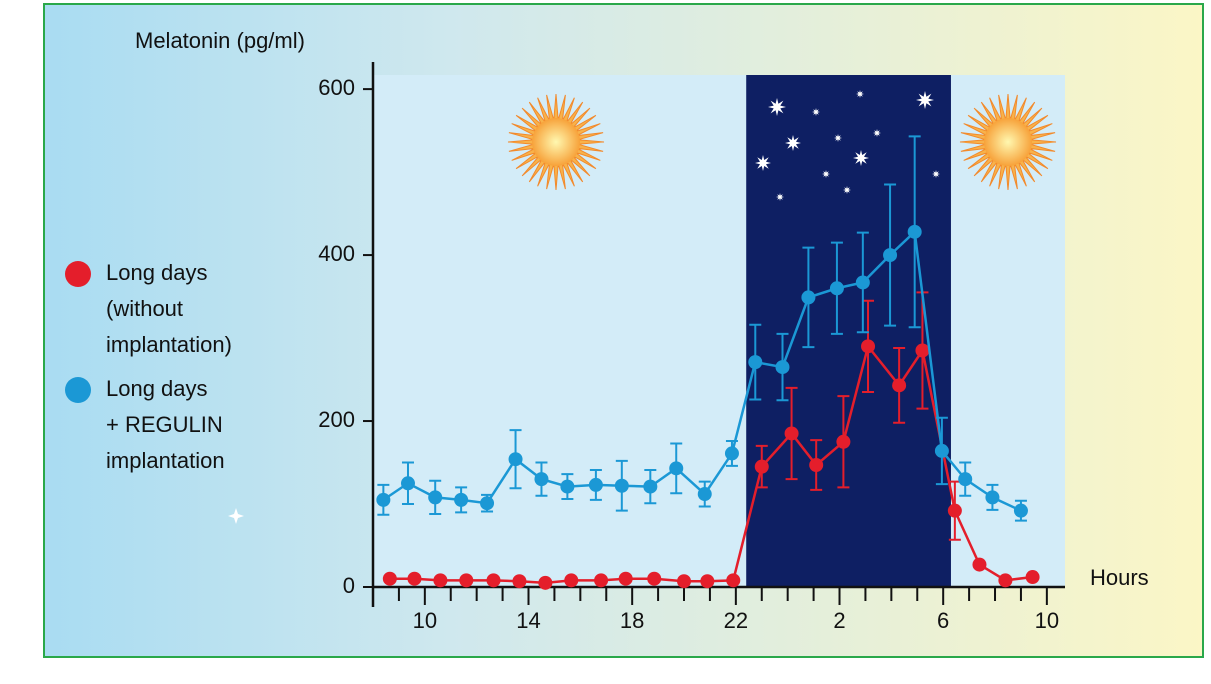 The image size is (1211, 684). I want to click on x-tick-label: 6, so click(943, 620).